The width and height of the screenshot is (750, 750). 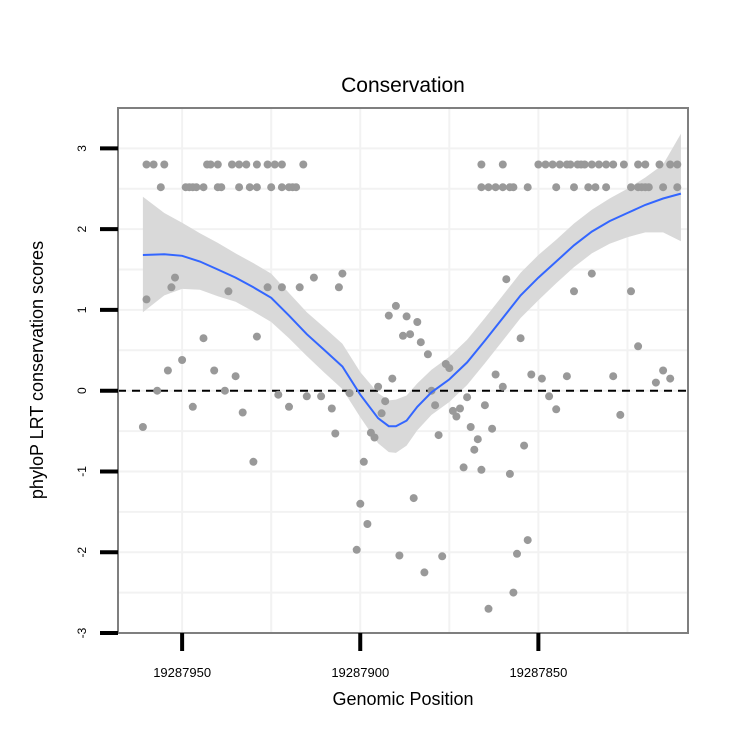 I want to click on y-tick-label: -3, so click(x=82, y=632).